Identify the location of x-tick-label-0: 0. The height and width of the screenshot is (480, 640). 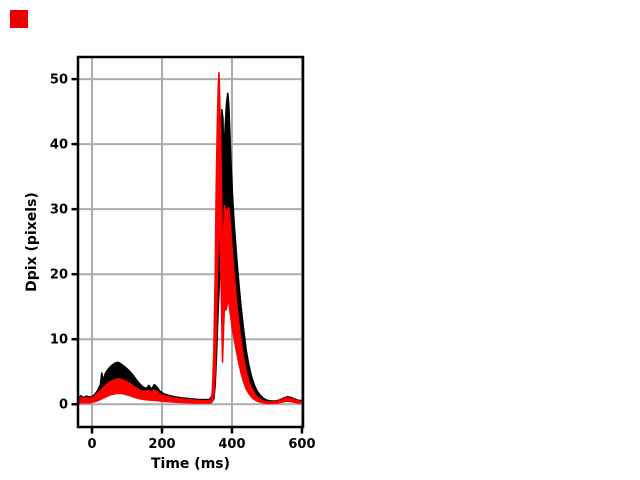
(91, 444).